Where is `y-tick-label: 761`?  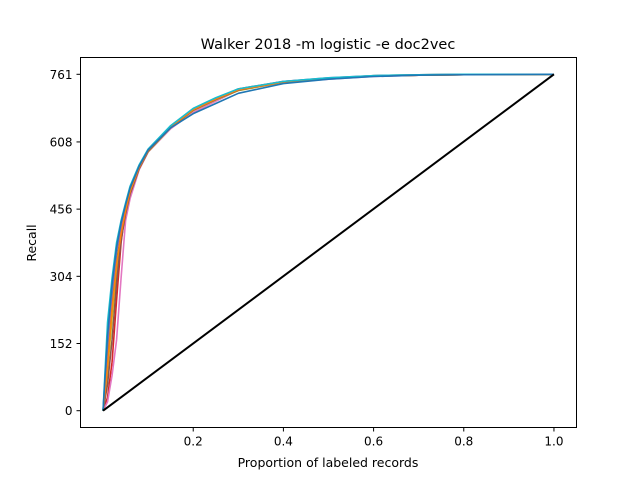 y-tick-label: 761 is located at coordinates (61, 75).